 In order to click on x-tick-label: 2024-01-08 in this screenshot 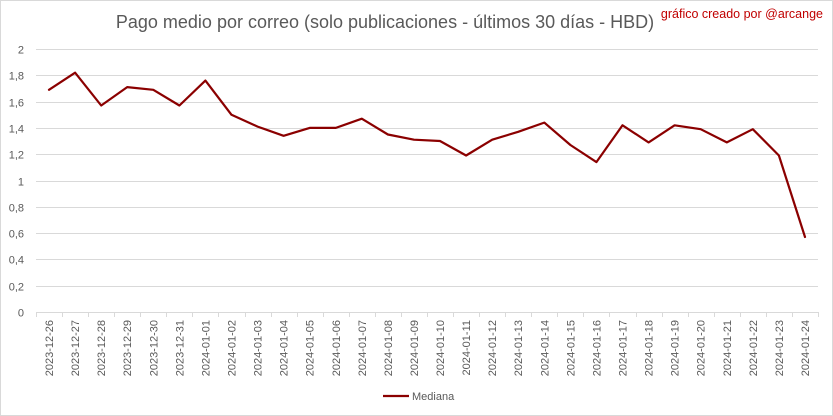, I will do `click(389, 348)`.